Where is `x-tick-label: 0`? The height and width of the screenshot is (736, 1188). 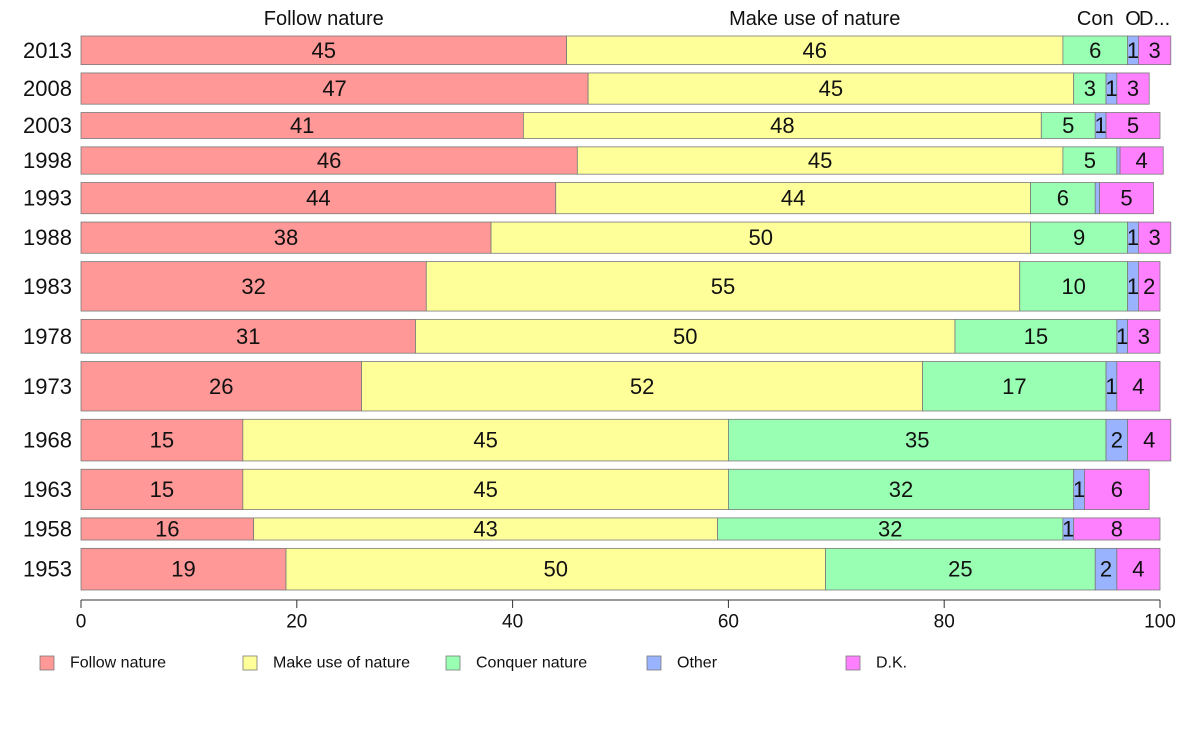 x-tick-label: 0 is located at coordinates (81, 622).